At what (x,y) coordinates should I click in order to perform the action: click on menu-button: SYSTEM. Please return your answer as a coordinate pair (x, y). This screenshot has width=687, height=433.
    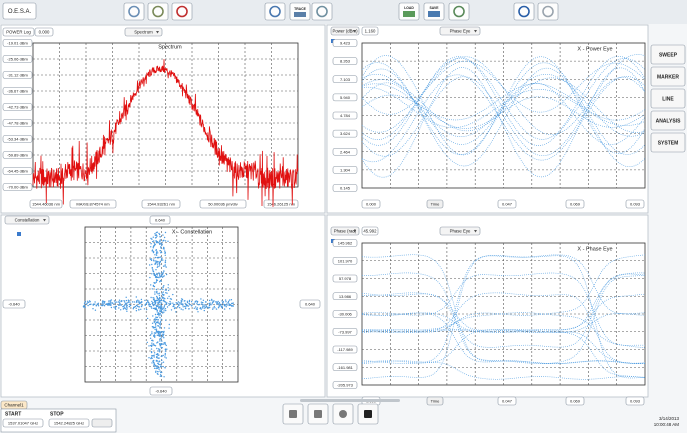
    Looking at the image, I should click on (668, 143).